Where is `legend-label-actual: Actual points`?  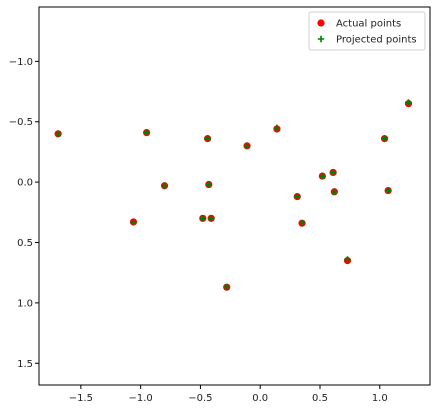
legend-label-actual: Actual points is located at coordinates (368, 24).